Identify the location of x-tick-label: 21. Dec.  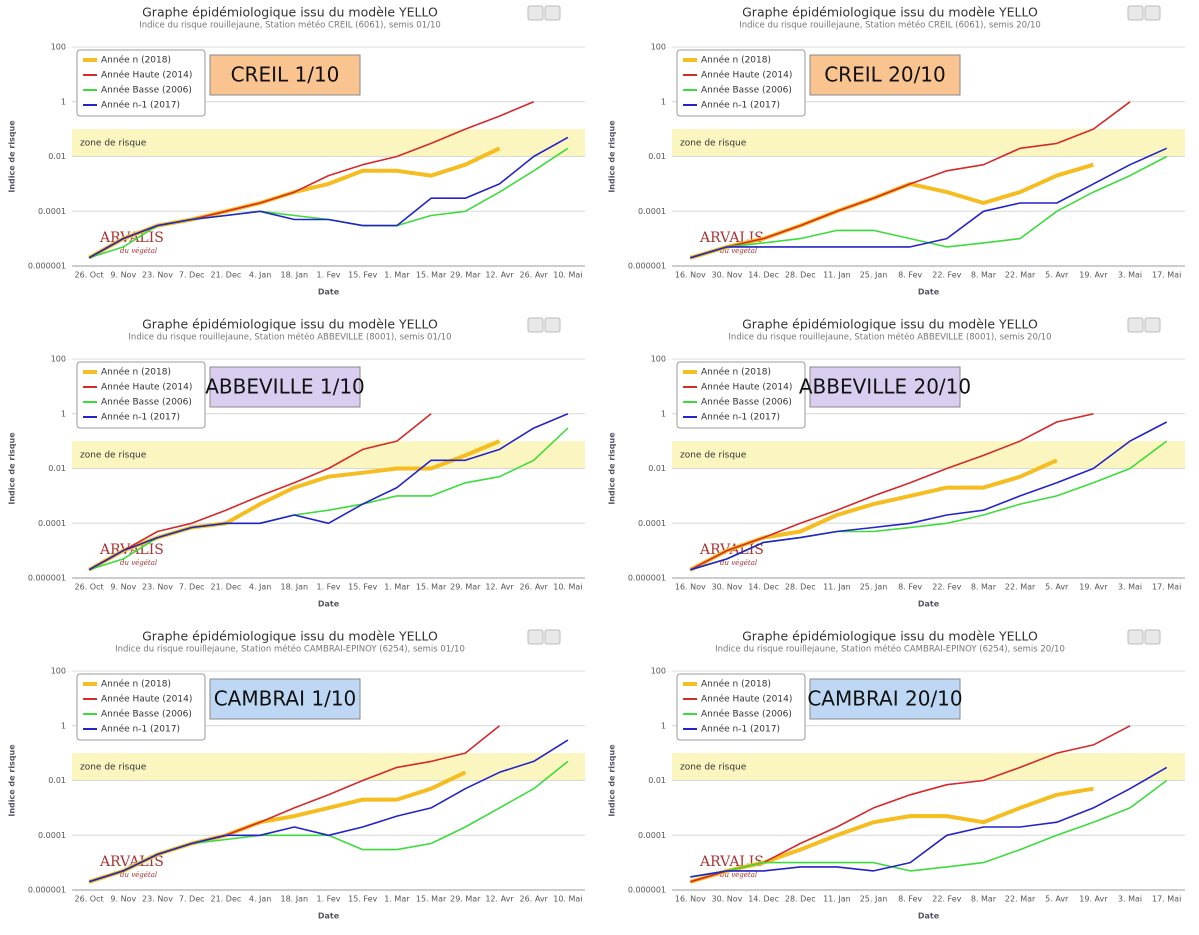
(226, 275).